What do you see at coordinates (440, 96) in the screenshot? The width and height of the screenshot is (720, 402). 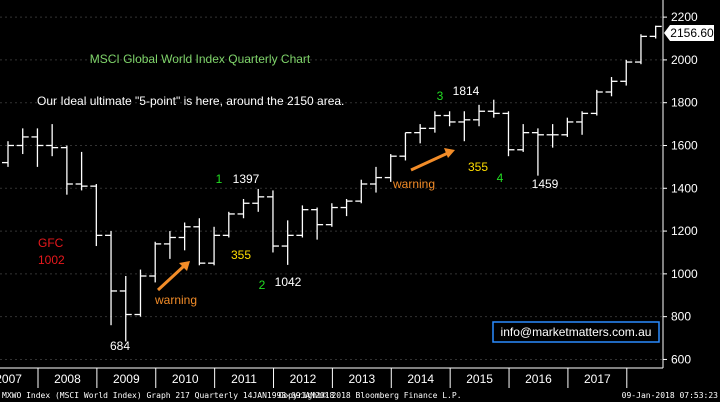 I see `annotation-10: 3` at bounding box center [440, 96].